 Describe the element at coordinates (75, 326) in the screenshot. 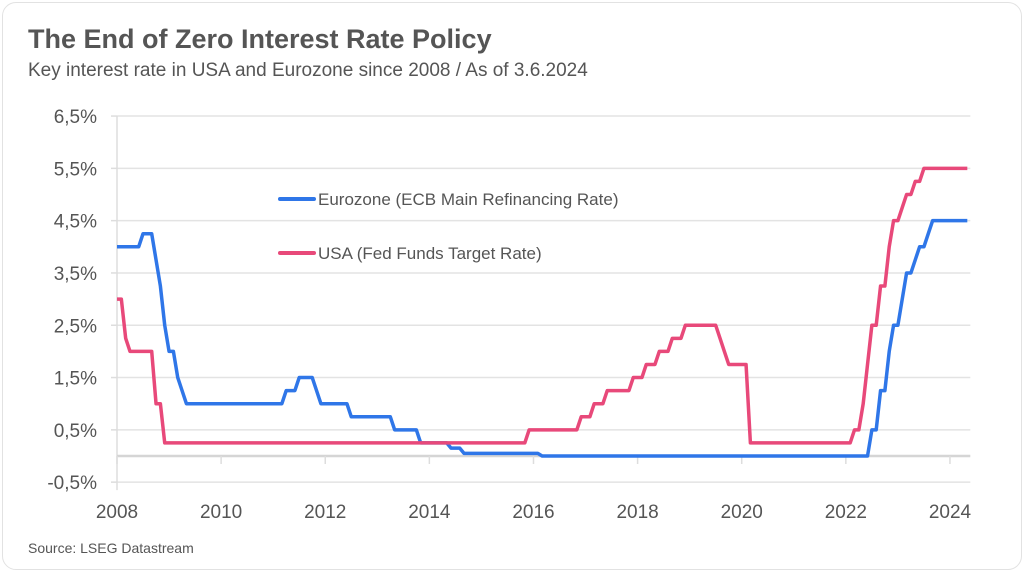

I see `y-tick-label: 2,5%` at that location.